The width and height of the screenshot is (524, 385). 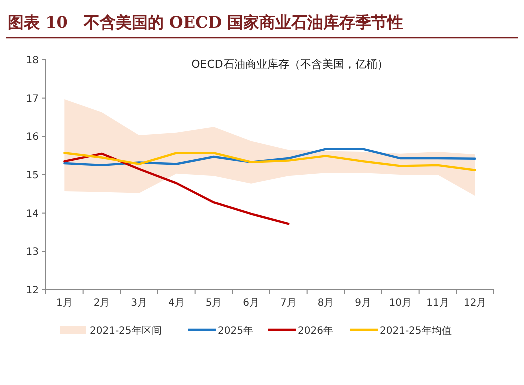 I want to click on legend-label: 2025年, so click(x=236, y=331).